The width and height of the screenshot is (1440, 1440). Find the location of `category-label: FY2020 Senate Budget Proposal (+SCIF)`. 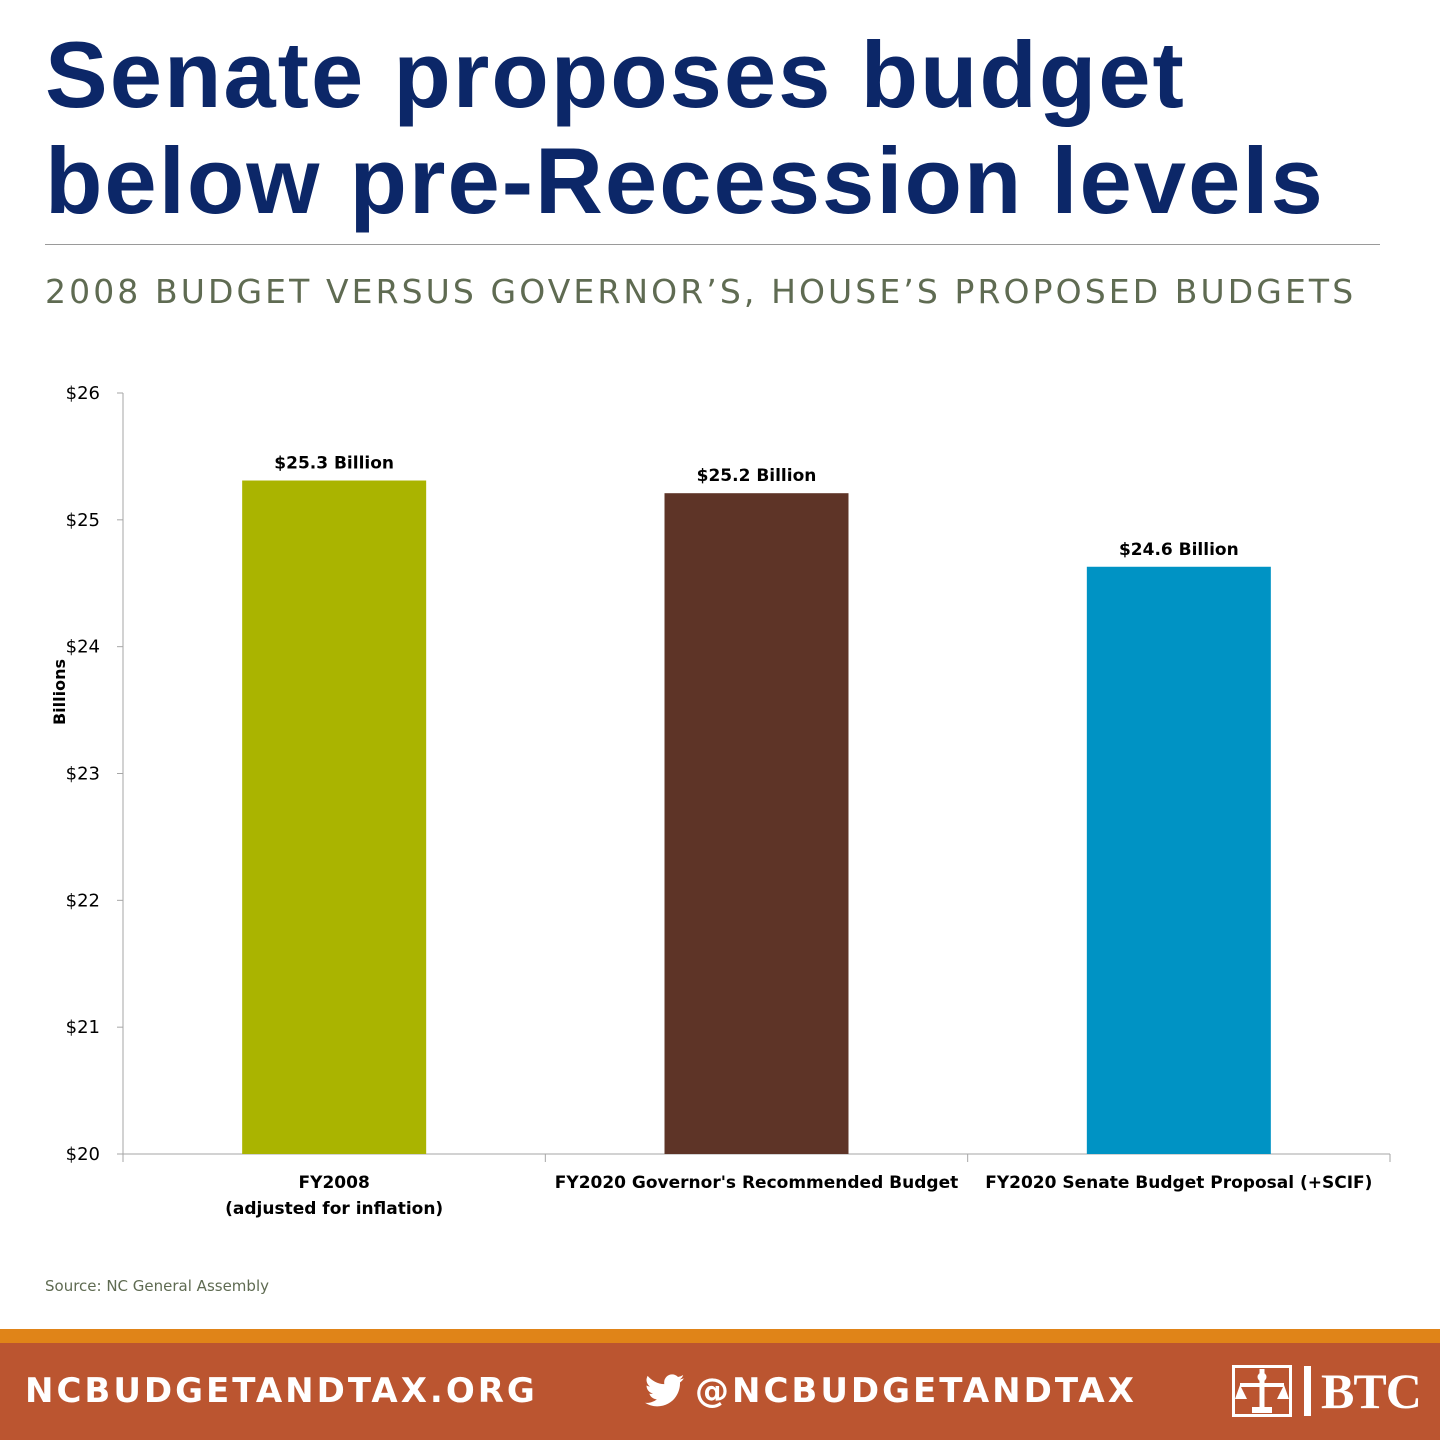

category-label: FY2020 Senate Budget Proposal (+SCIF) is located at coordinates (1178, 1183).